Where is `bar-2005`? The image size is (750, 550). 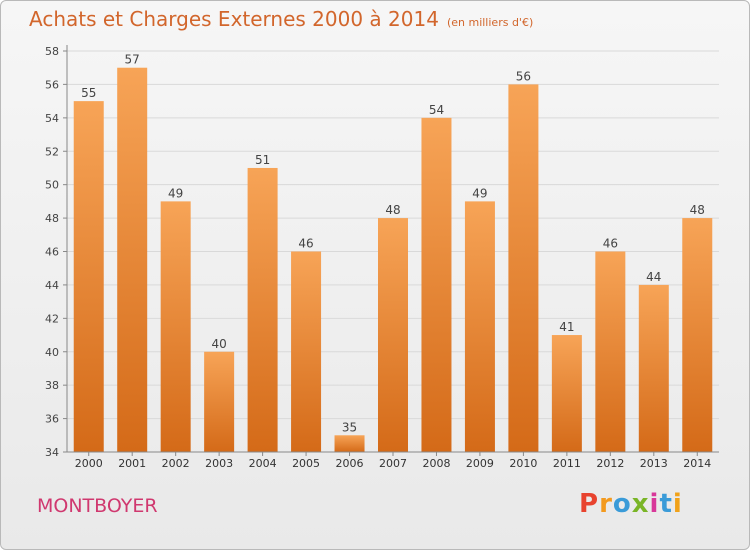 bar-2005 is located at coordinates (306, 351).